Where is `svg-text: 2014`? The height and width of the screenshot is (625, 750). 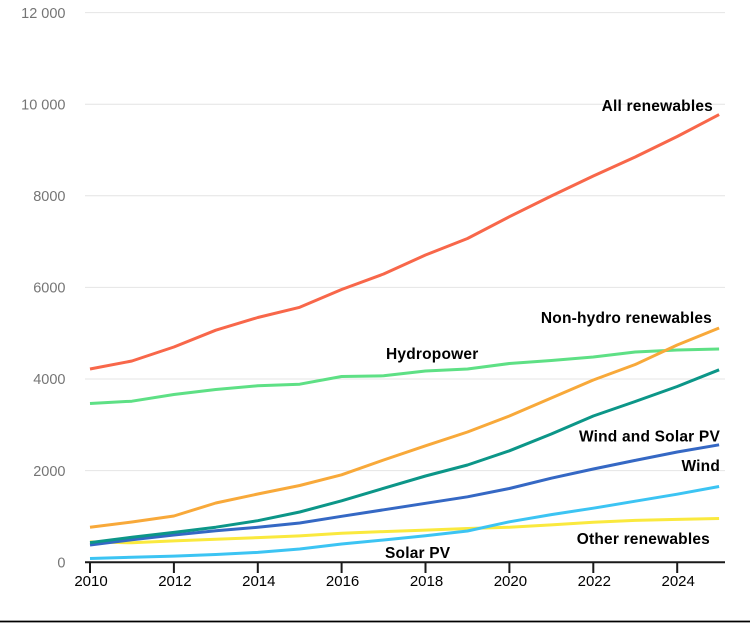
svg-text: 2014 is located at coordinates (258, 581).